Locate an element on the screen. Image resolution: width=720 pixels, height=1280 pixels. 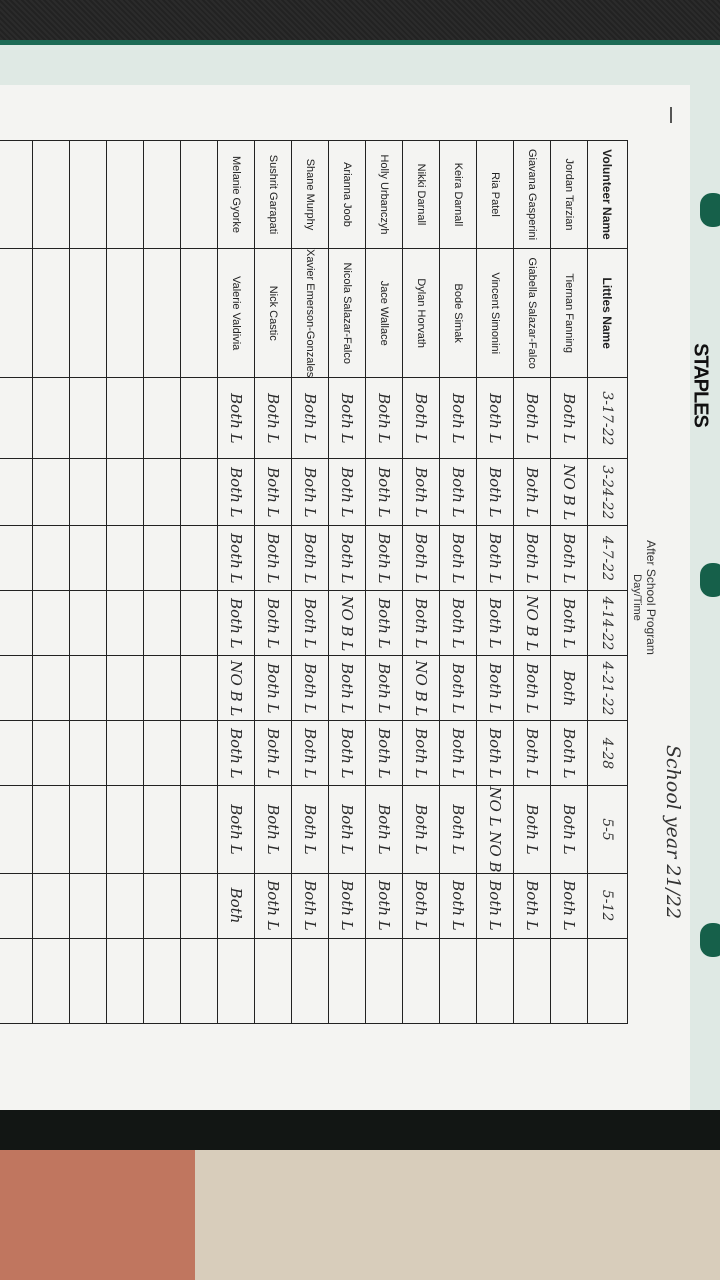
littles-name: Bode Simak is located at coordinates (458, 313).